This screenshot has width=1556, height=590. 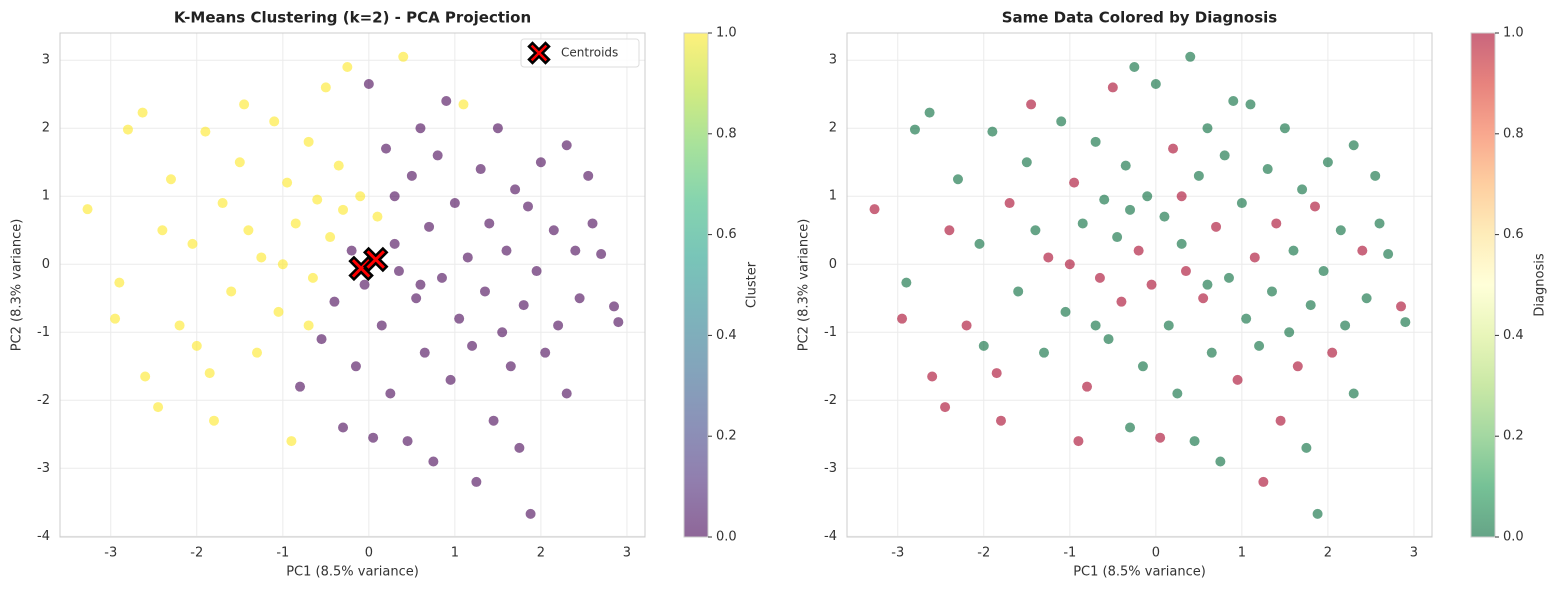 I want to click on colorbar-label: Diagnosis, so click(x=1540, y=284).